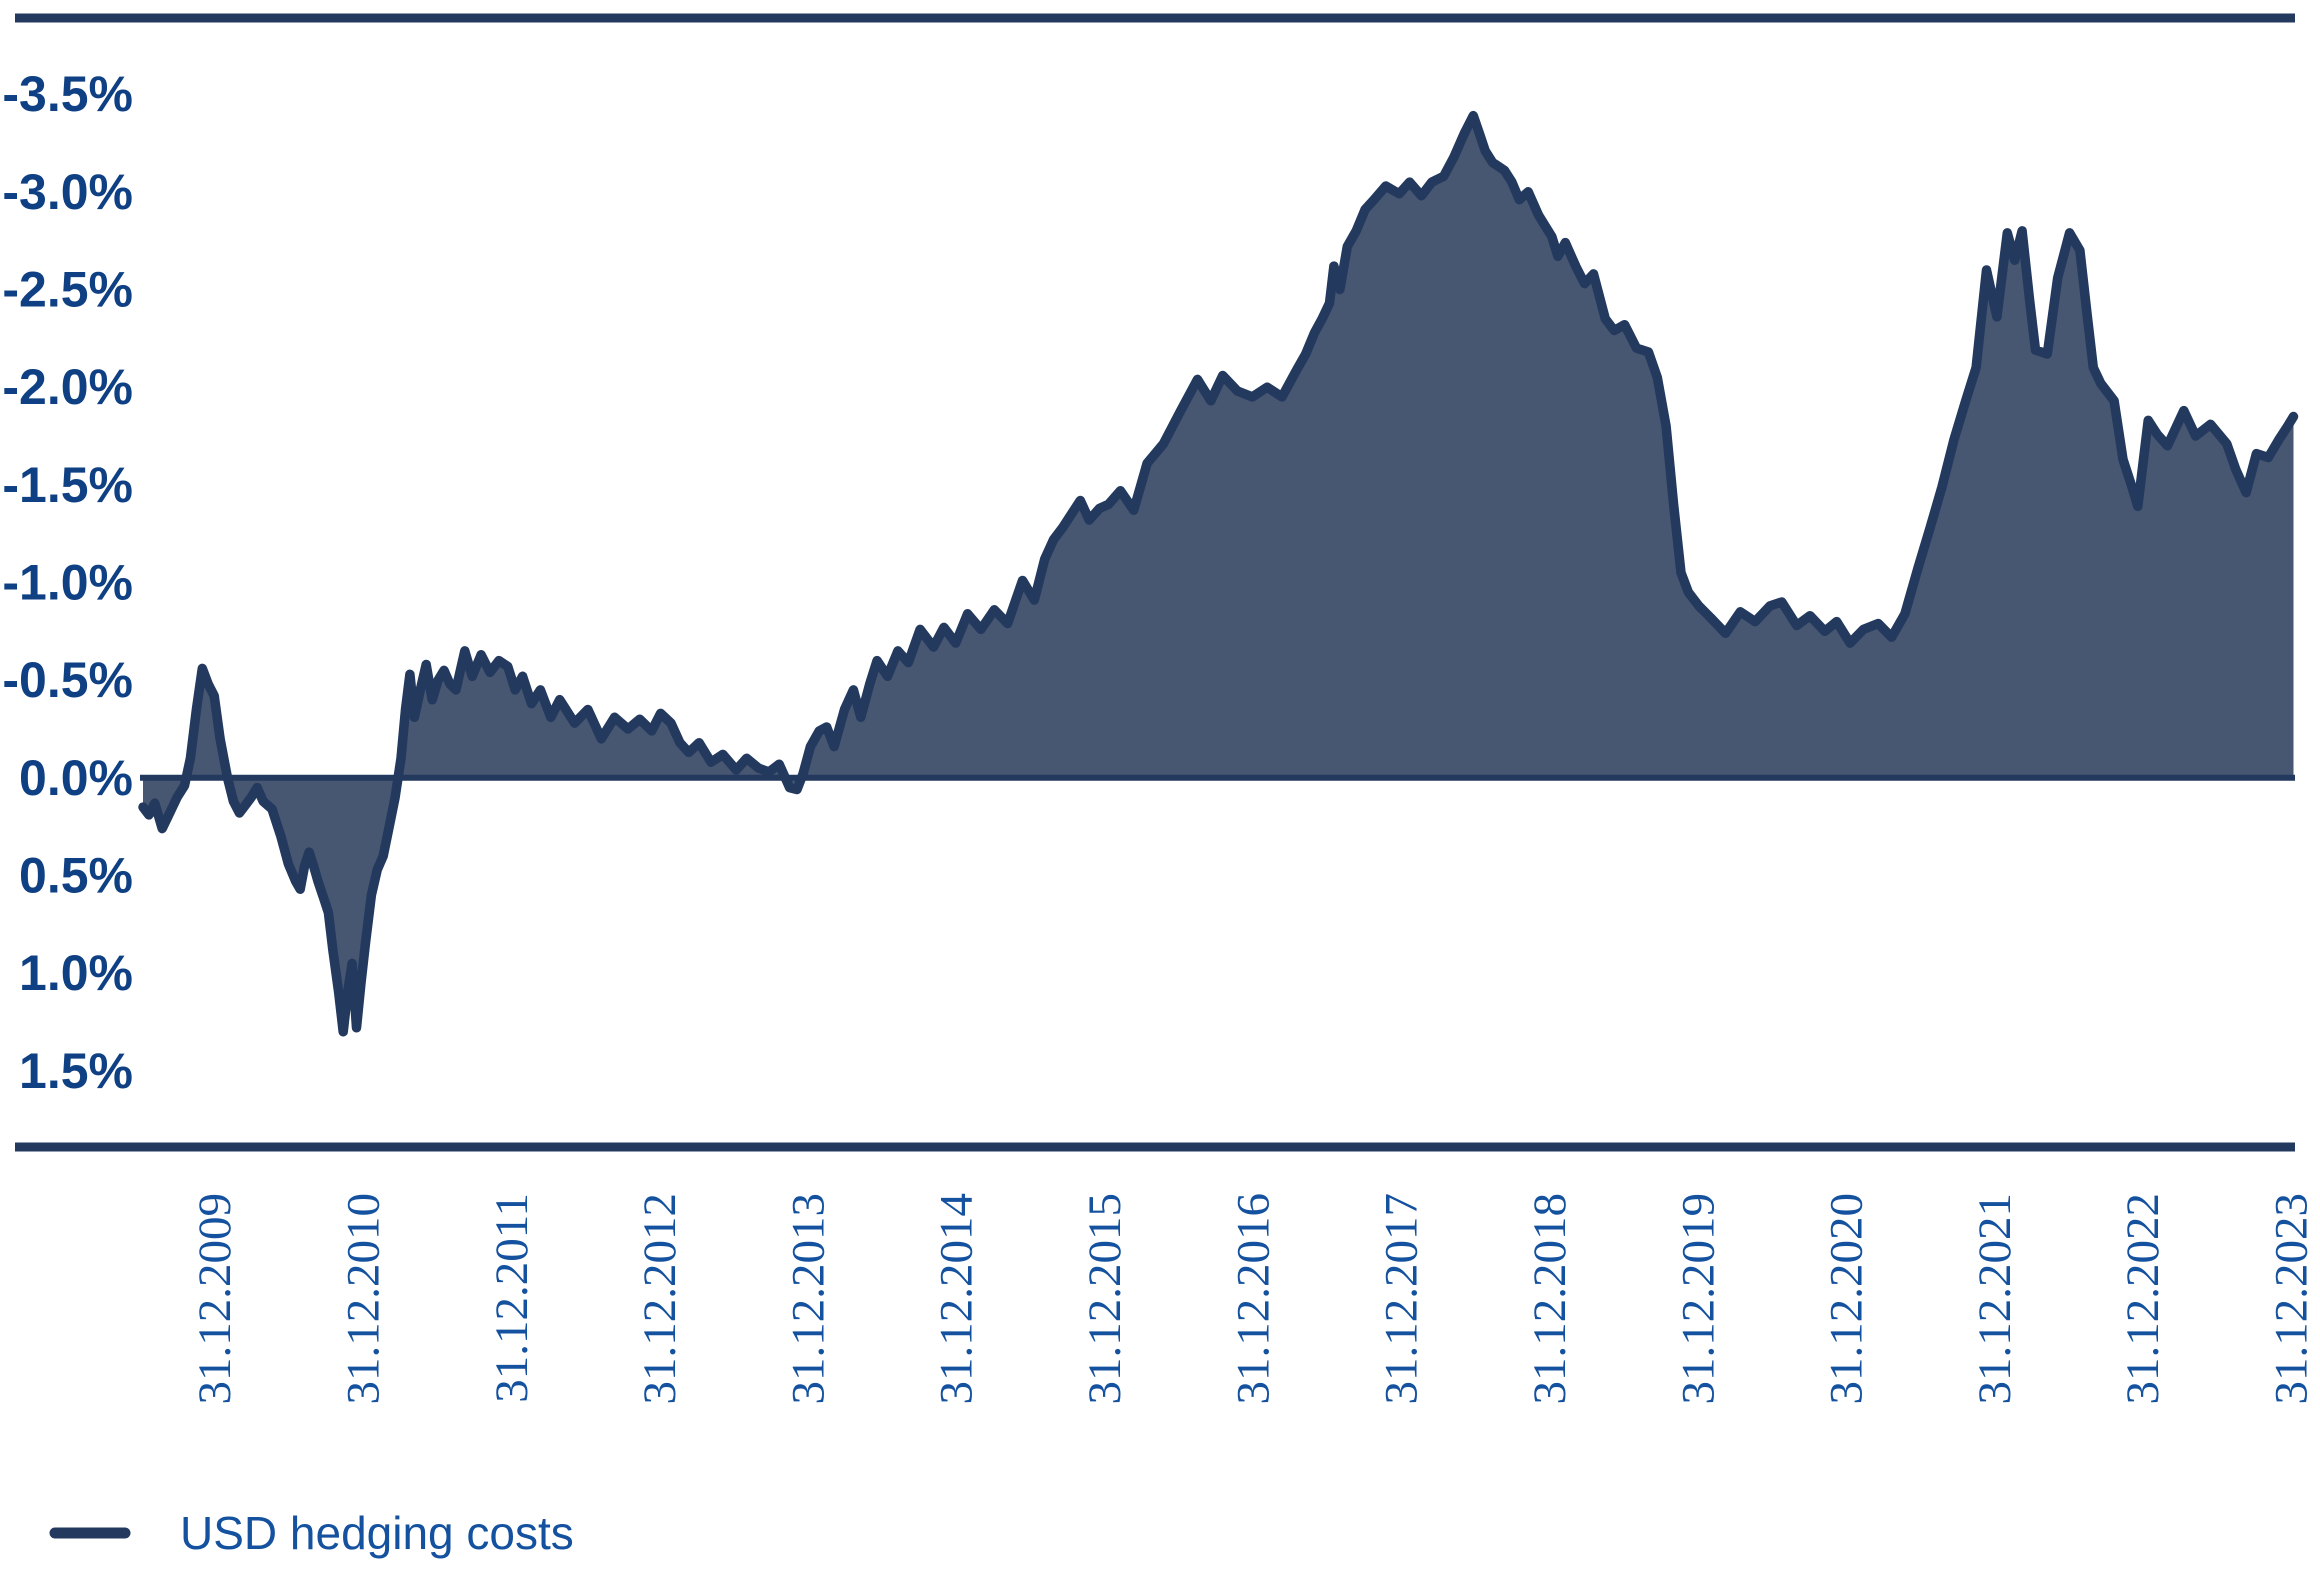  I want to click on x-tick-label: 31.12.2012, so click(660, 1299).